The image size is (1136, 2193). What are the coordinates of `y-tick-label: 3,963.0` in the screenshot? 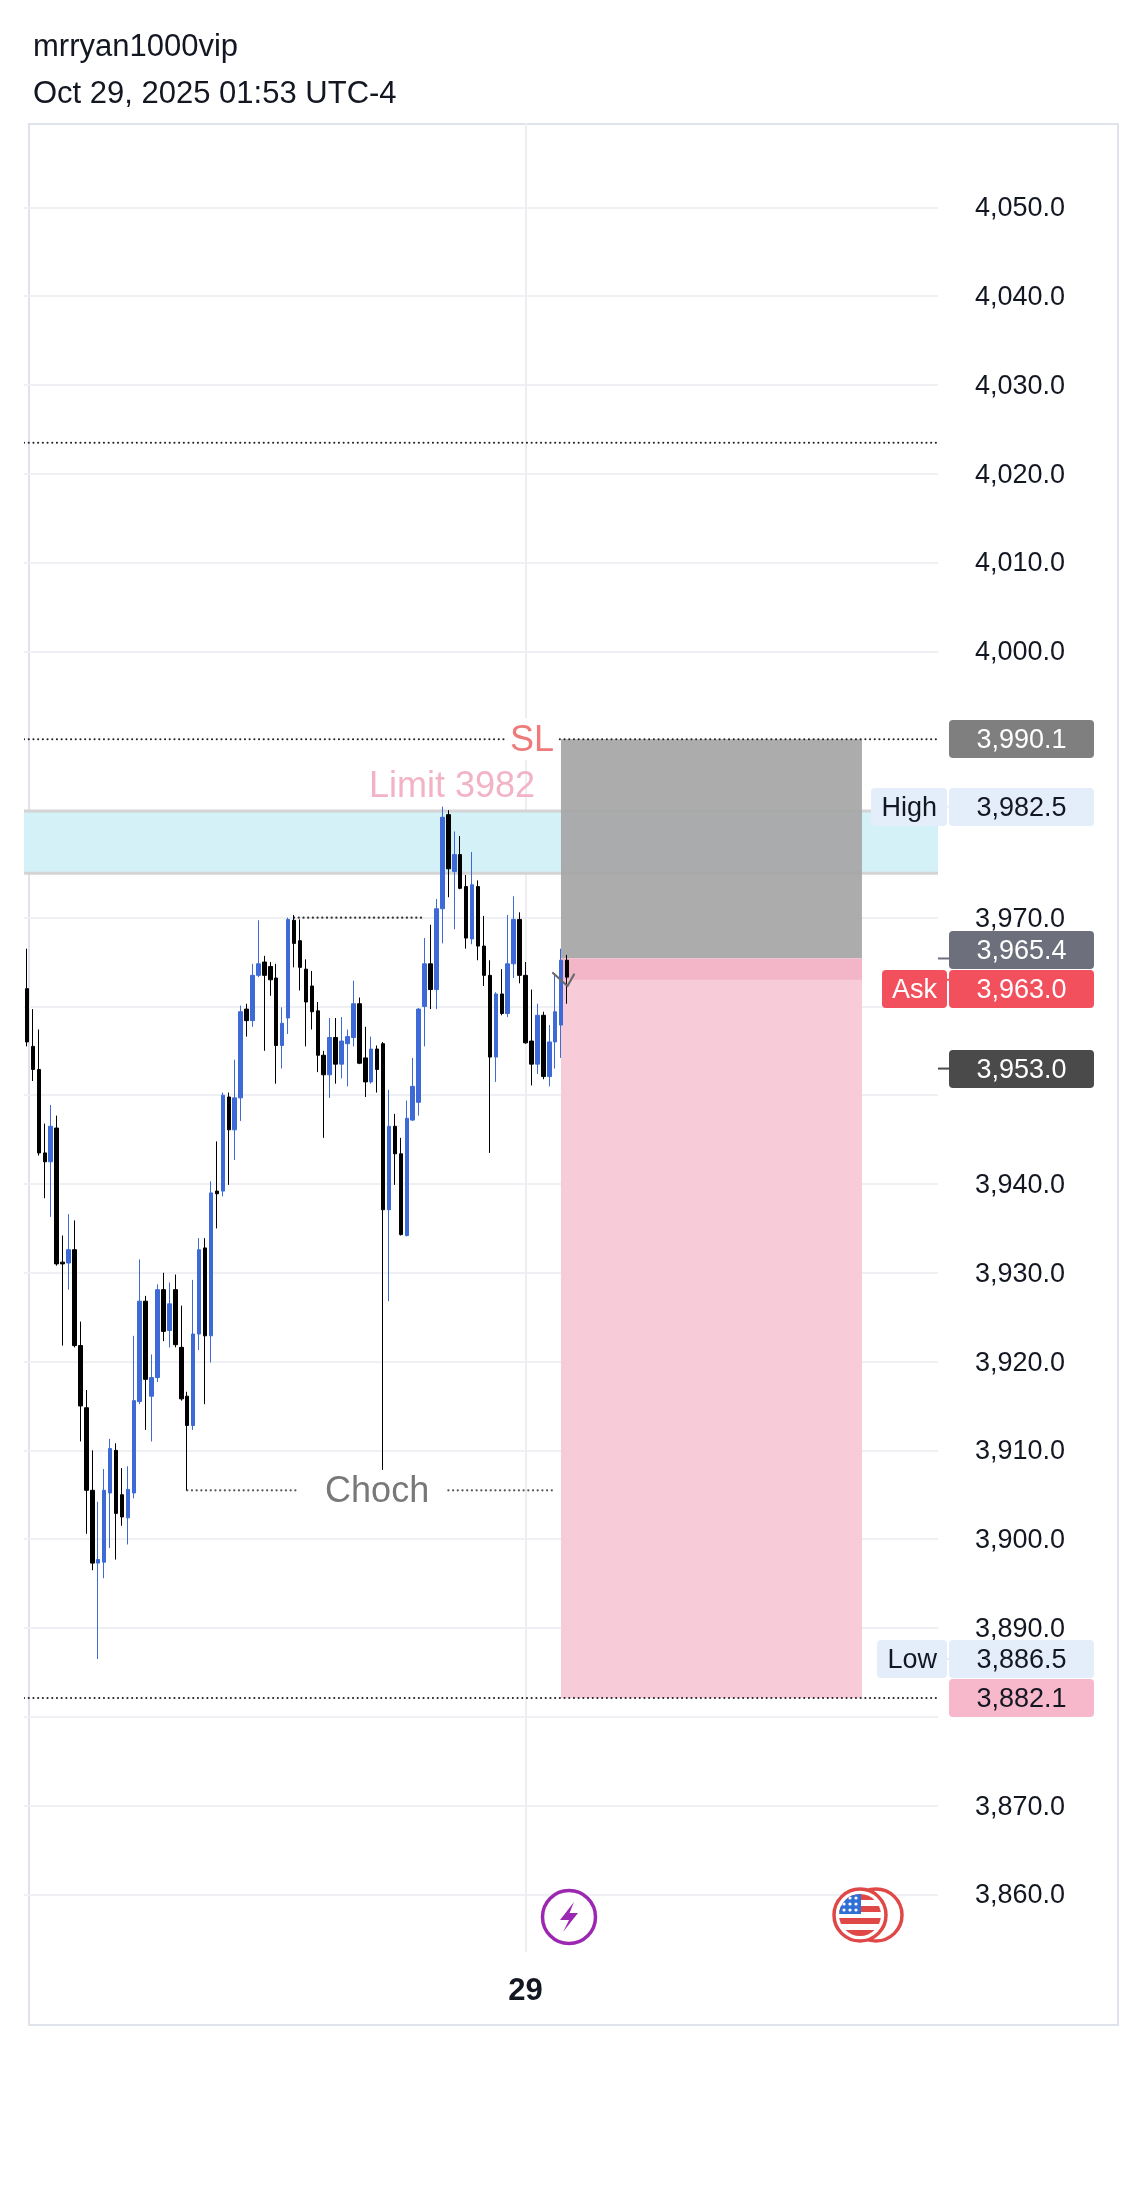 It's located at (1021, 988).